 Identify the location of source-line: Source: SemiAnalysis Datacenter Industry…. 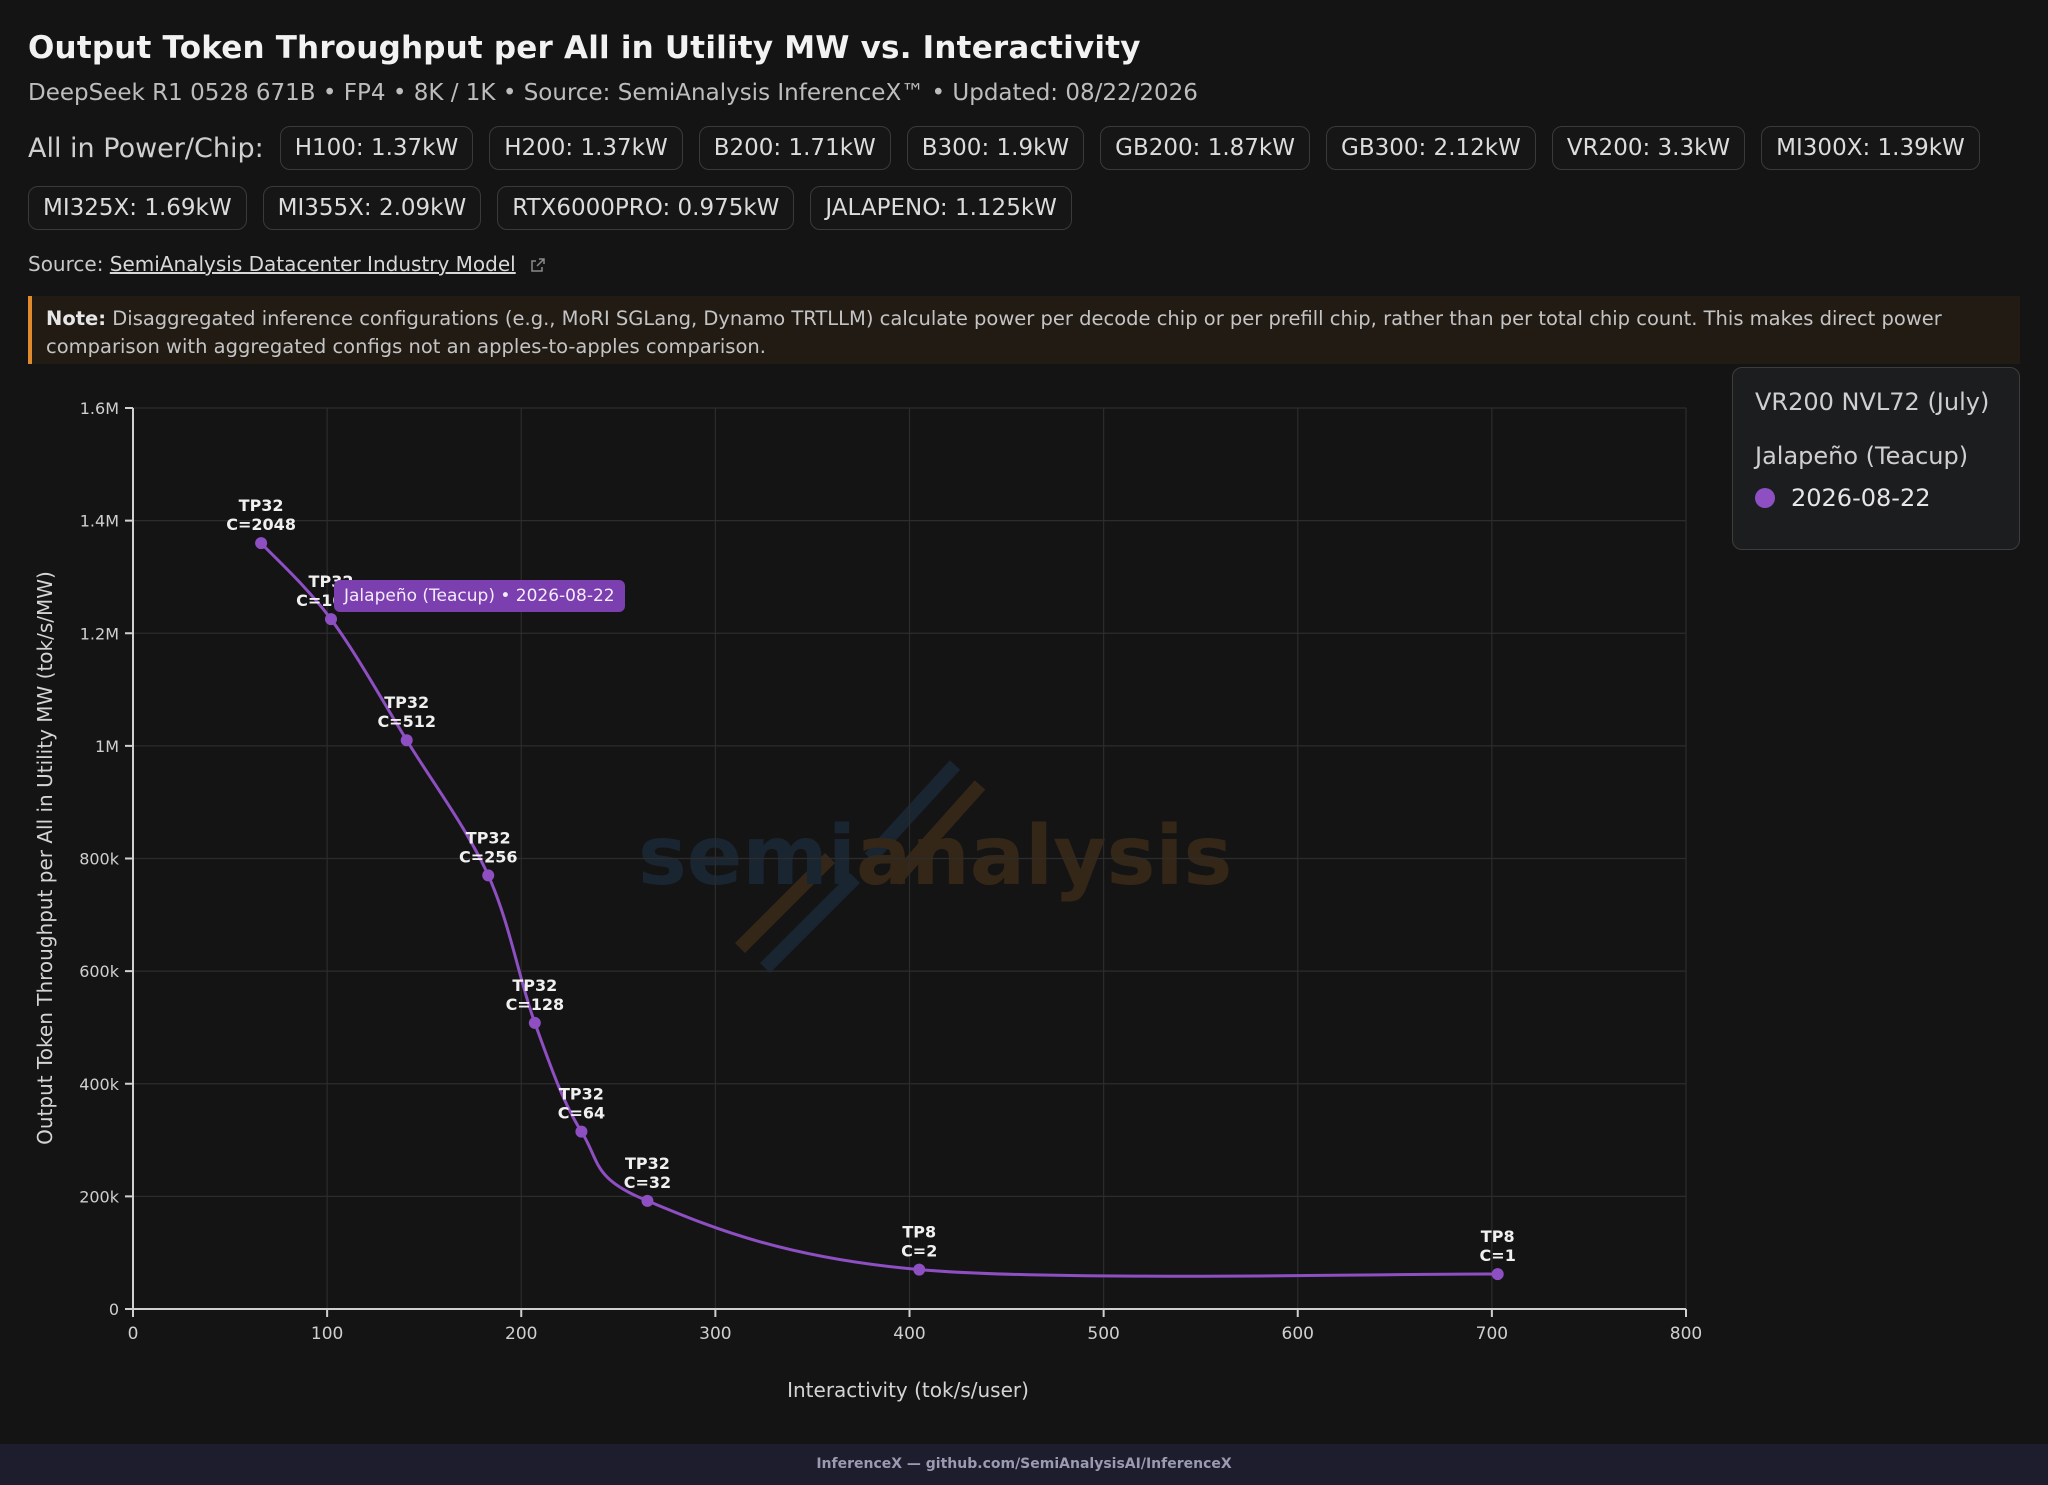
(287, 264).